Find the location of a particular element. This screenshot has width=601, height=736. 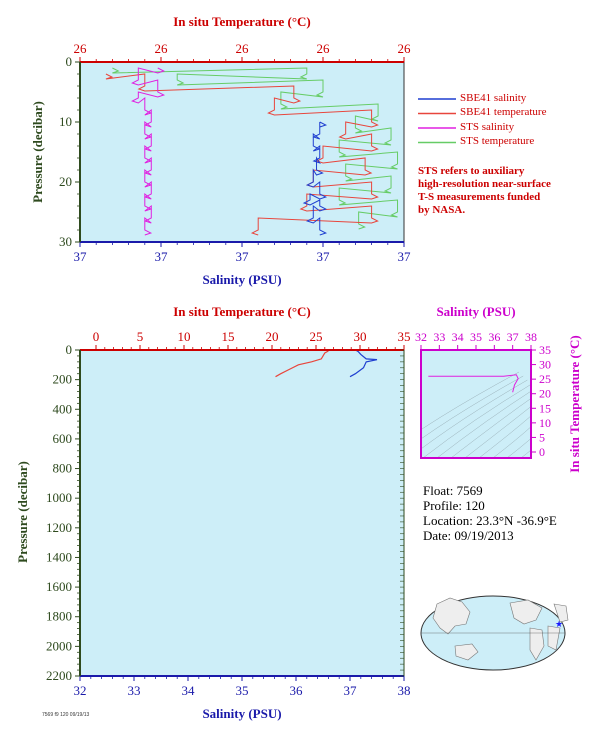

map-land-south-america is located at coordinates (537, 644).